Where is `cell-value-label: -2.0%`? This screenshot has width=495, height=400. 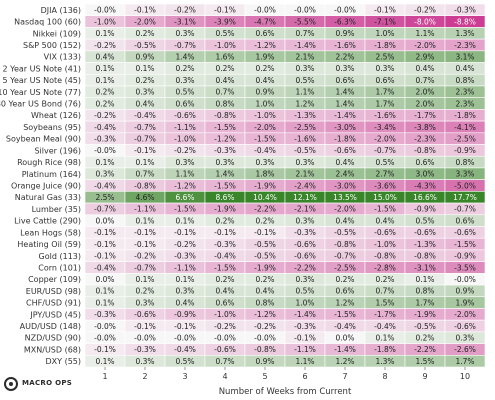
cell-value-label: -2.0% is located at coordinates (465, 314).